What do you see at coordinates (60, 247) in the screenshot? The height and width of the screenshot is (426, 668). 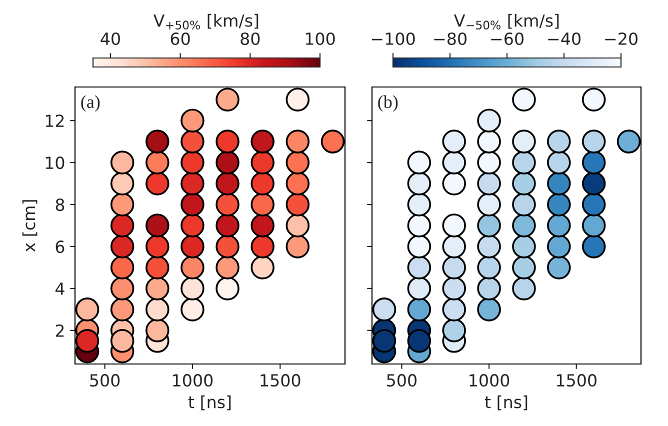 I see `y-tick-label: 6` at bounding box center [60, 247].